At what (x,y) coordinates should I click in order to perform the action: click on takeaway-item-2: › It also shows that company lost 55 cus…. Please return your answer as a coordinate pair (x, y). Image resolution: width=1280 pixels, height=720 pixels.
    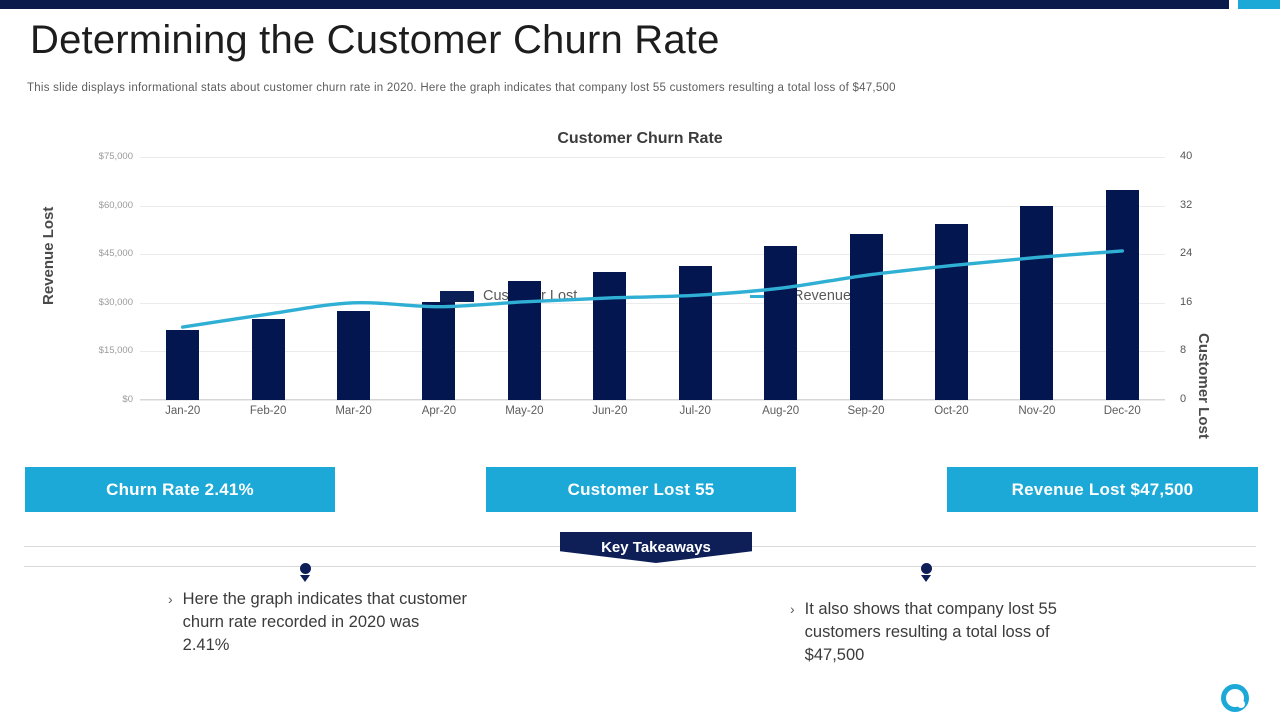
    Looking at the image, I should click on (940, 632).